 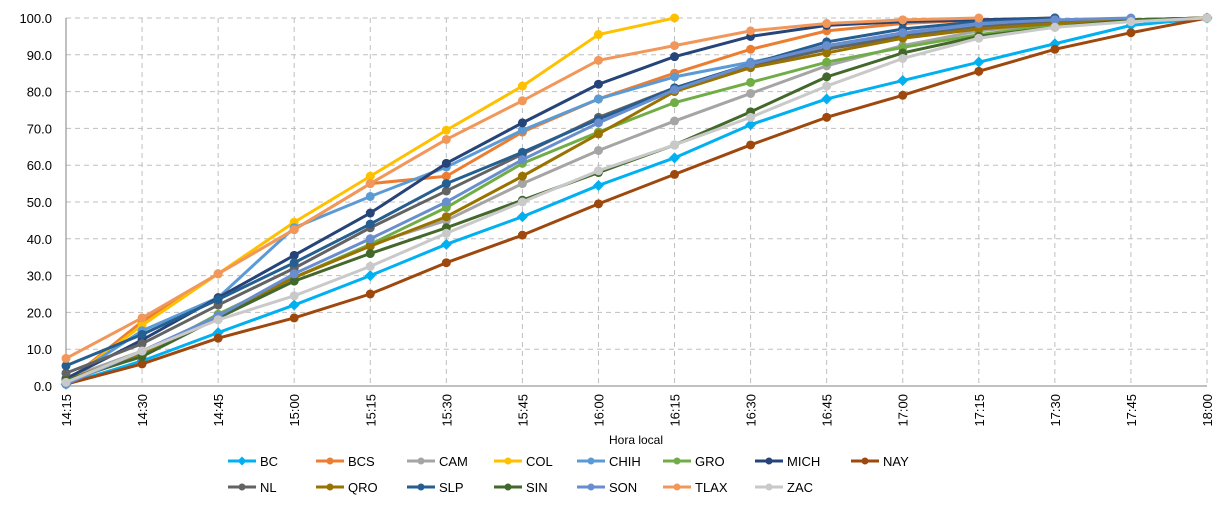 I want to click on legend-item-chih: CHIH, so click(x=609, y=461).